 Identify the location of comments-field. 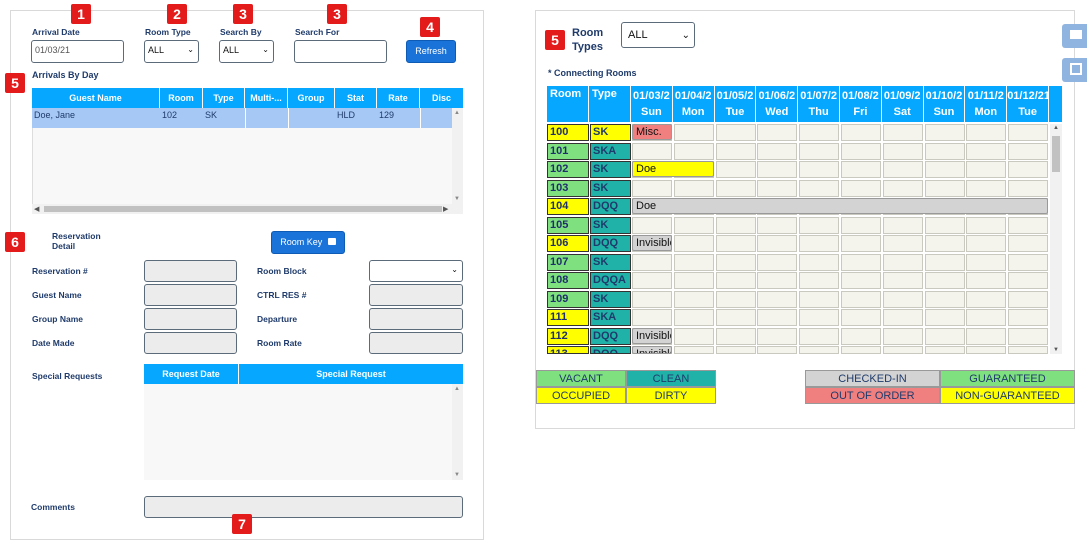
(303, 507).